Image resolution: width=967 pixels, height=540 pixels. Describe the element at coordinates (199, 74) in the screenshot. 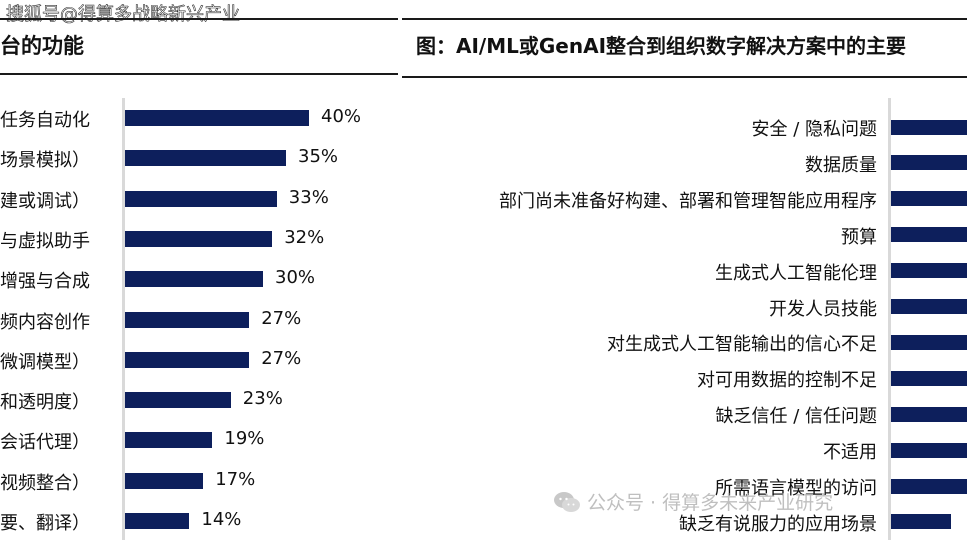

I see `title-rule-left` at that location.